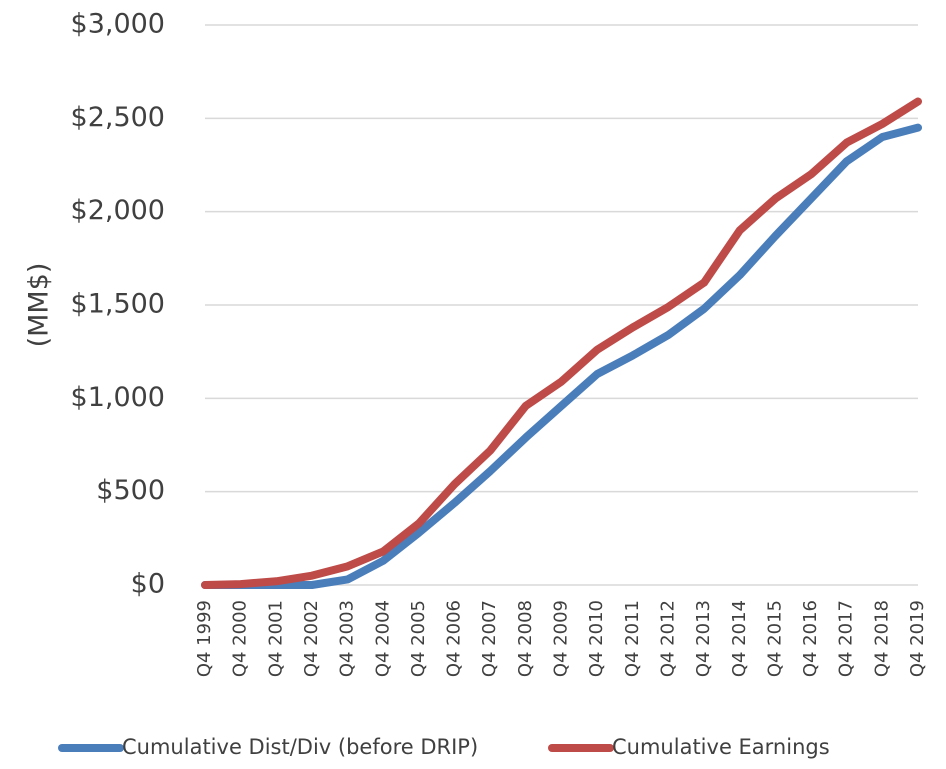 This screenshot has height=769, width=946. Describe the element at coordinates (240, 638) in the screenshot. I see `x-tick-label: Q4 2000` at that location.